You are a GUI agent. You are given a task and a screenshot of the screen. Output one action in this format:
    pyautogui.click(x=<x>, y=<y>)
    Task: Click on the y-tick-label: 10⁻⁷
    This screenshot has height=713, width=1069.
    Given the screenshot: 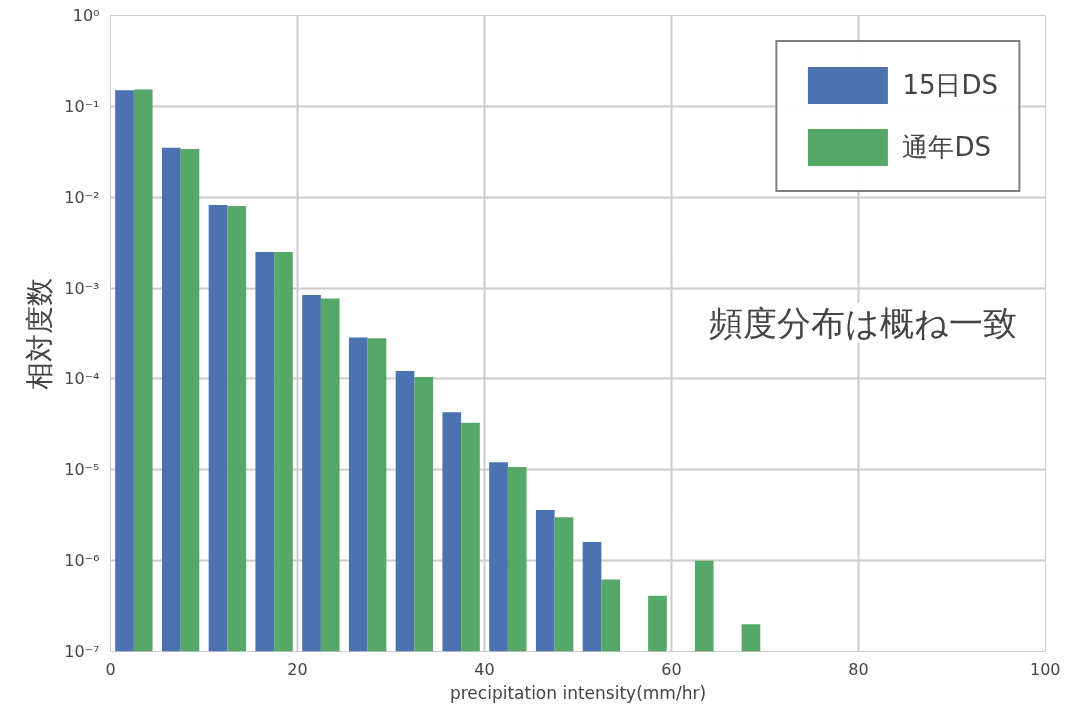 What is the action you would take?
    pyautogui.click(x=82, y=651)
    